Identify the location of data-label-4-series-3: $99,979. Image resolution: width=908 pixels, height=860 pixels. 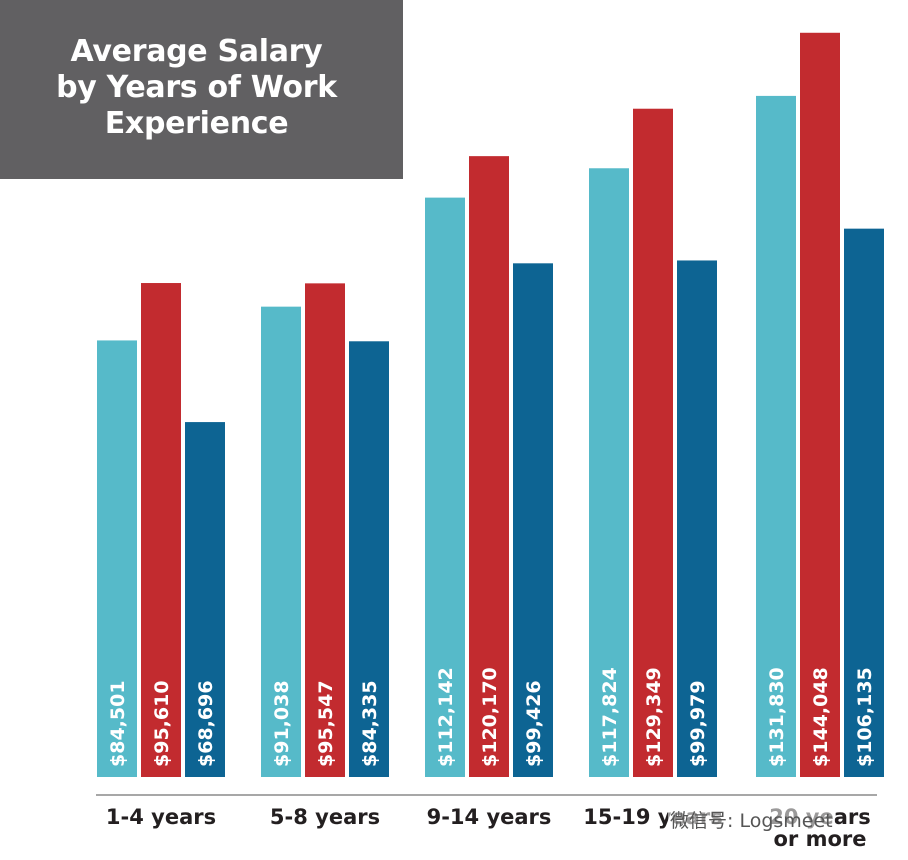
(698, 723).